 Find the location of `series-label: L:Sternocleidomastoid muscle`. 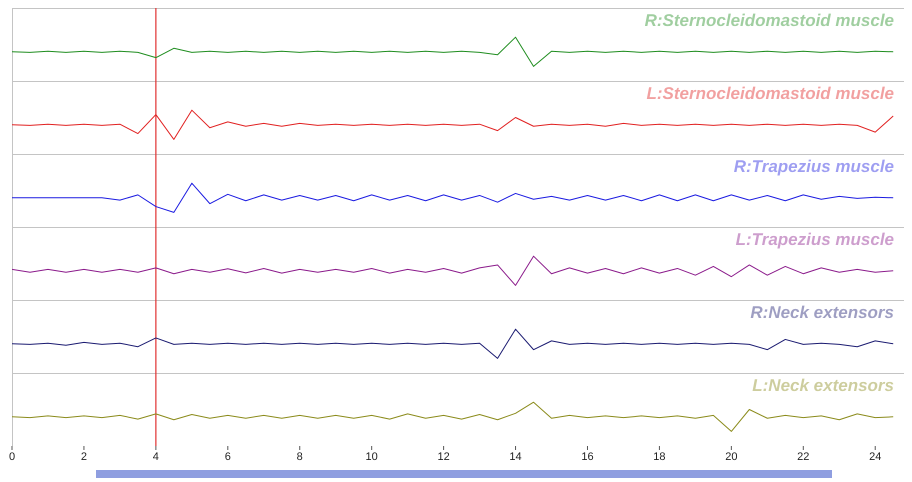

series-label: L:Sternocleidomastoid muscle is located at coordinates (770, 94).